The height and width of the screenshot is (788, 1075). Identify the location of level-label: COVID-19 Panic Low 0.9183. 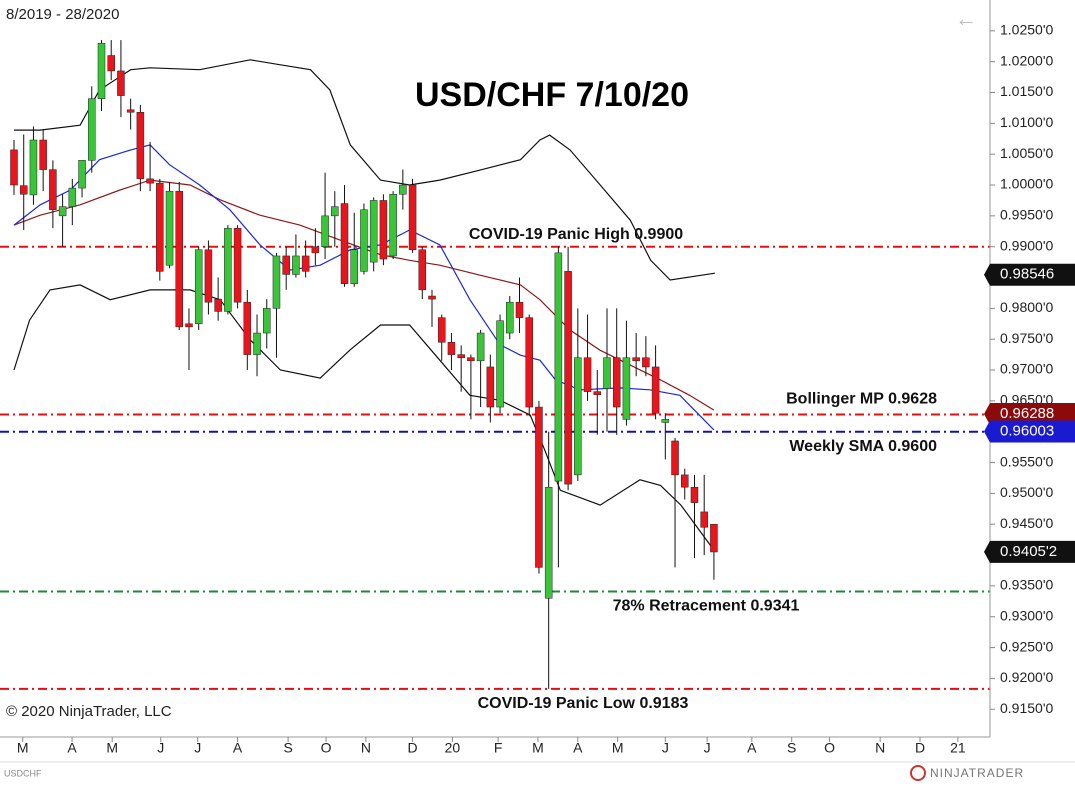
(583, 703).